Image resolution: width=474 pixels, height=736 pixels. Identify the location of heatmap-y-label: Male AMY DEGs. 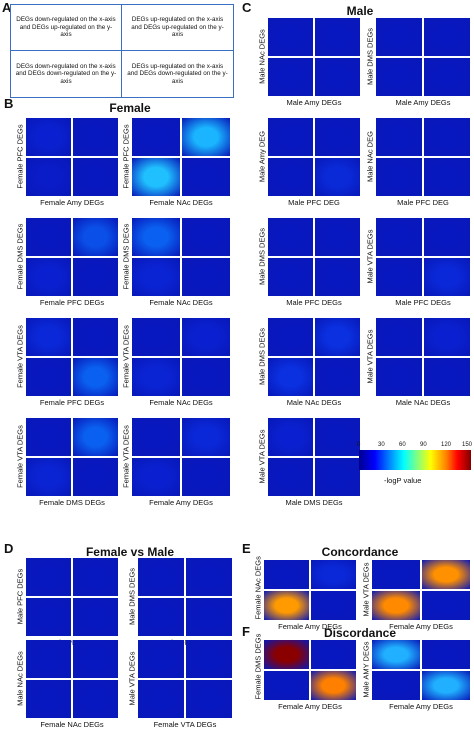
(366, 669).